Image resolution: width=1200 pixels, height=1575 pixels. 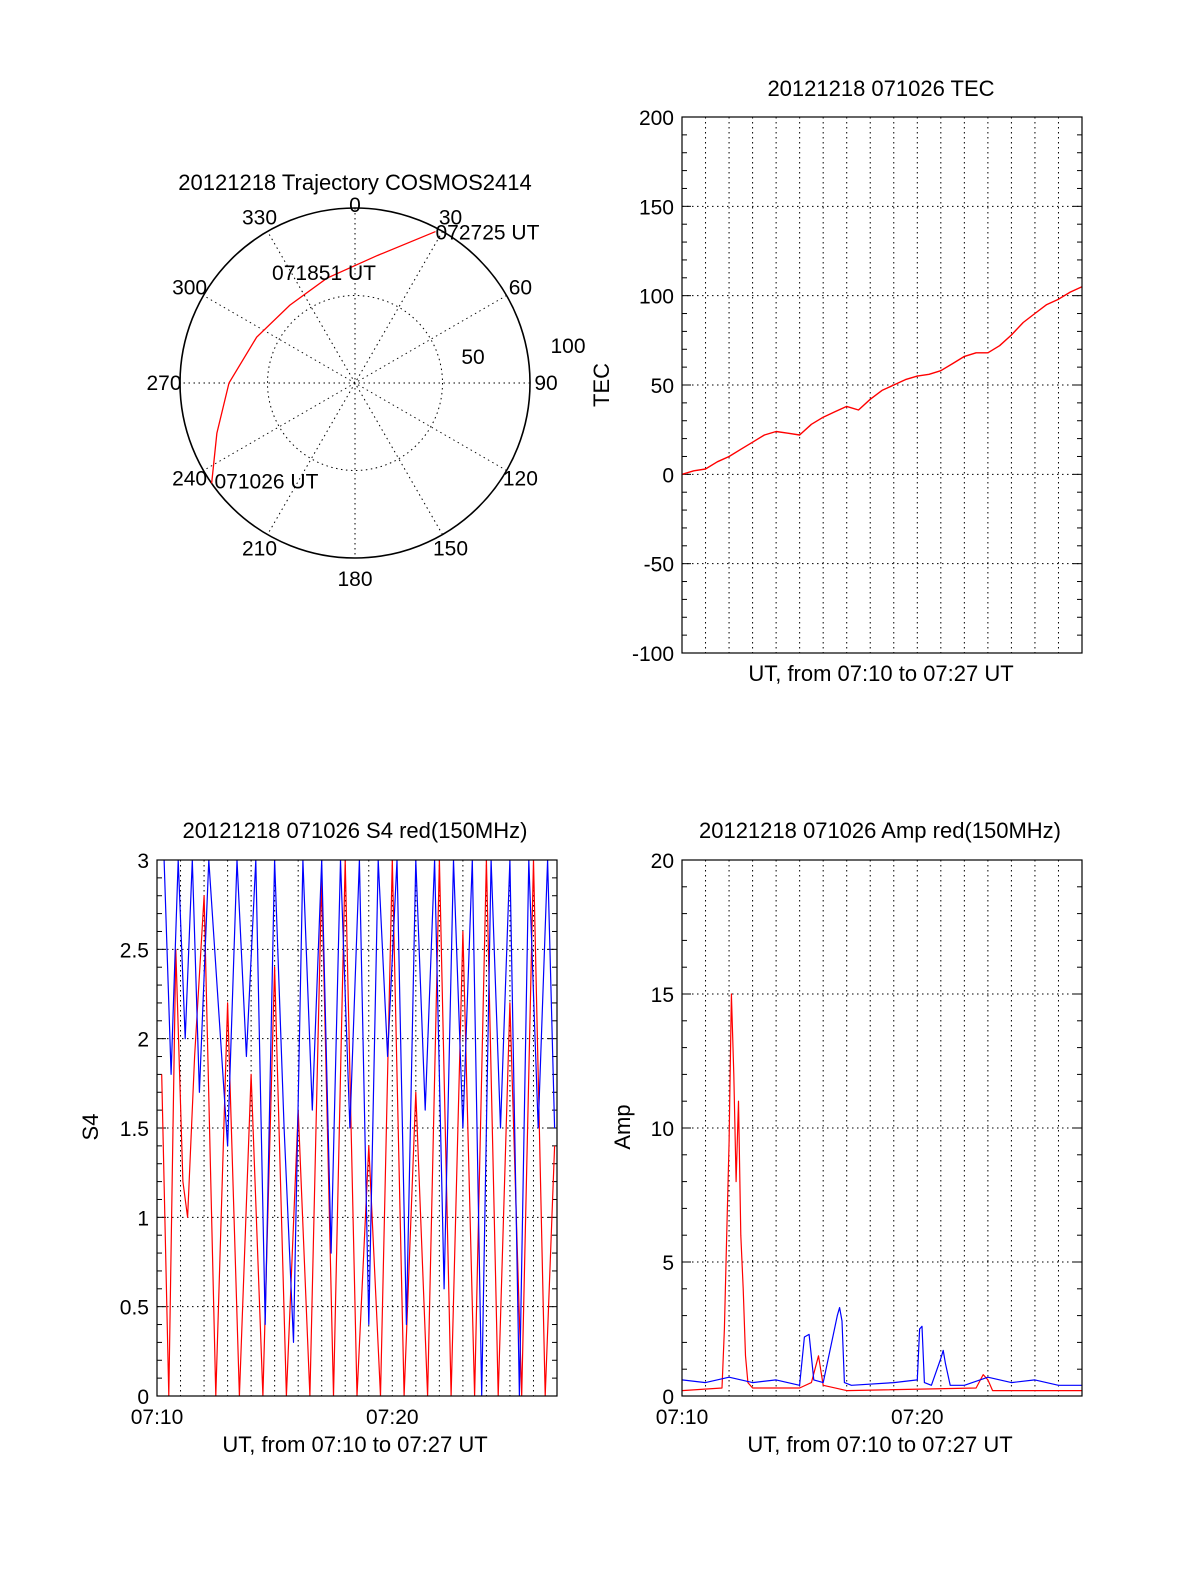 I want to click on y-tick-label: 50, so click(x=662, y=386).